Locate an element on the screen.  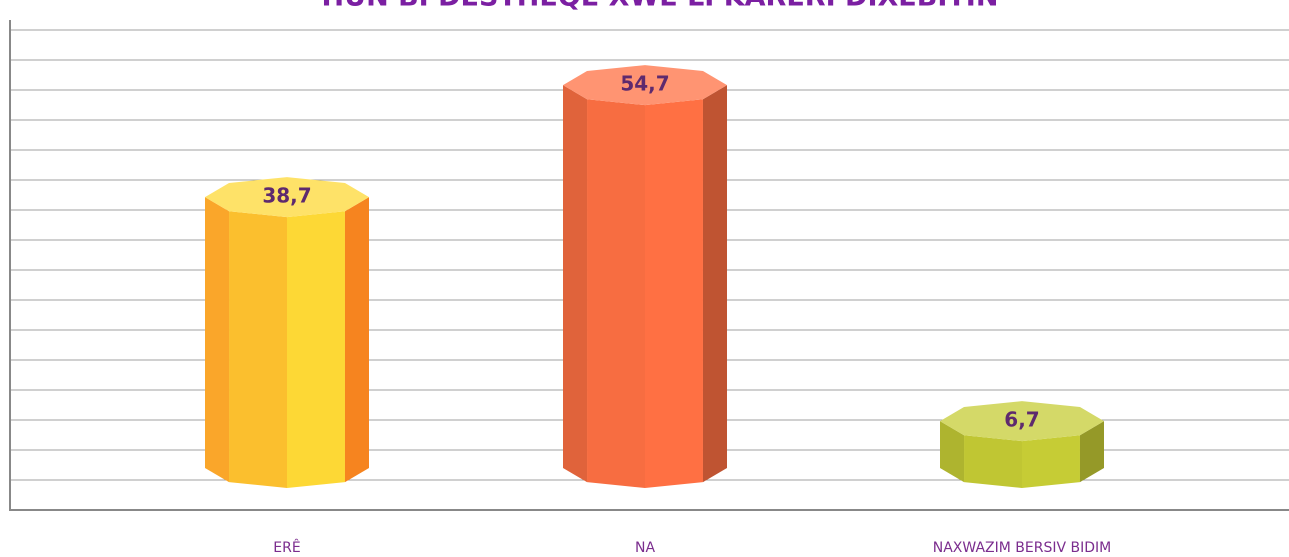
chart-title: HÛN BI DESTHEQE XWE LI KARERI DIXEBITIN is located at coordinates (660, 6).